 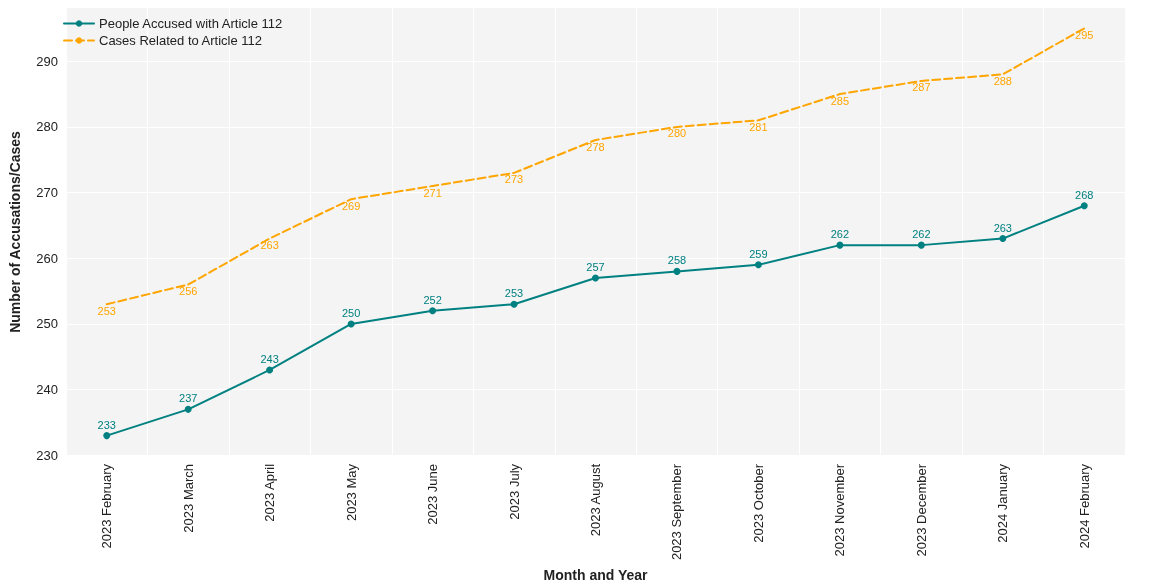 What do you see at coordinates (47, 127) in the screenshot?
I see `y-tick-label: 280` at bounding box center [47, 127].